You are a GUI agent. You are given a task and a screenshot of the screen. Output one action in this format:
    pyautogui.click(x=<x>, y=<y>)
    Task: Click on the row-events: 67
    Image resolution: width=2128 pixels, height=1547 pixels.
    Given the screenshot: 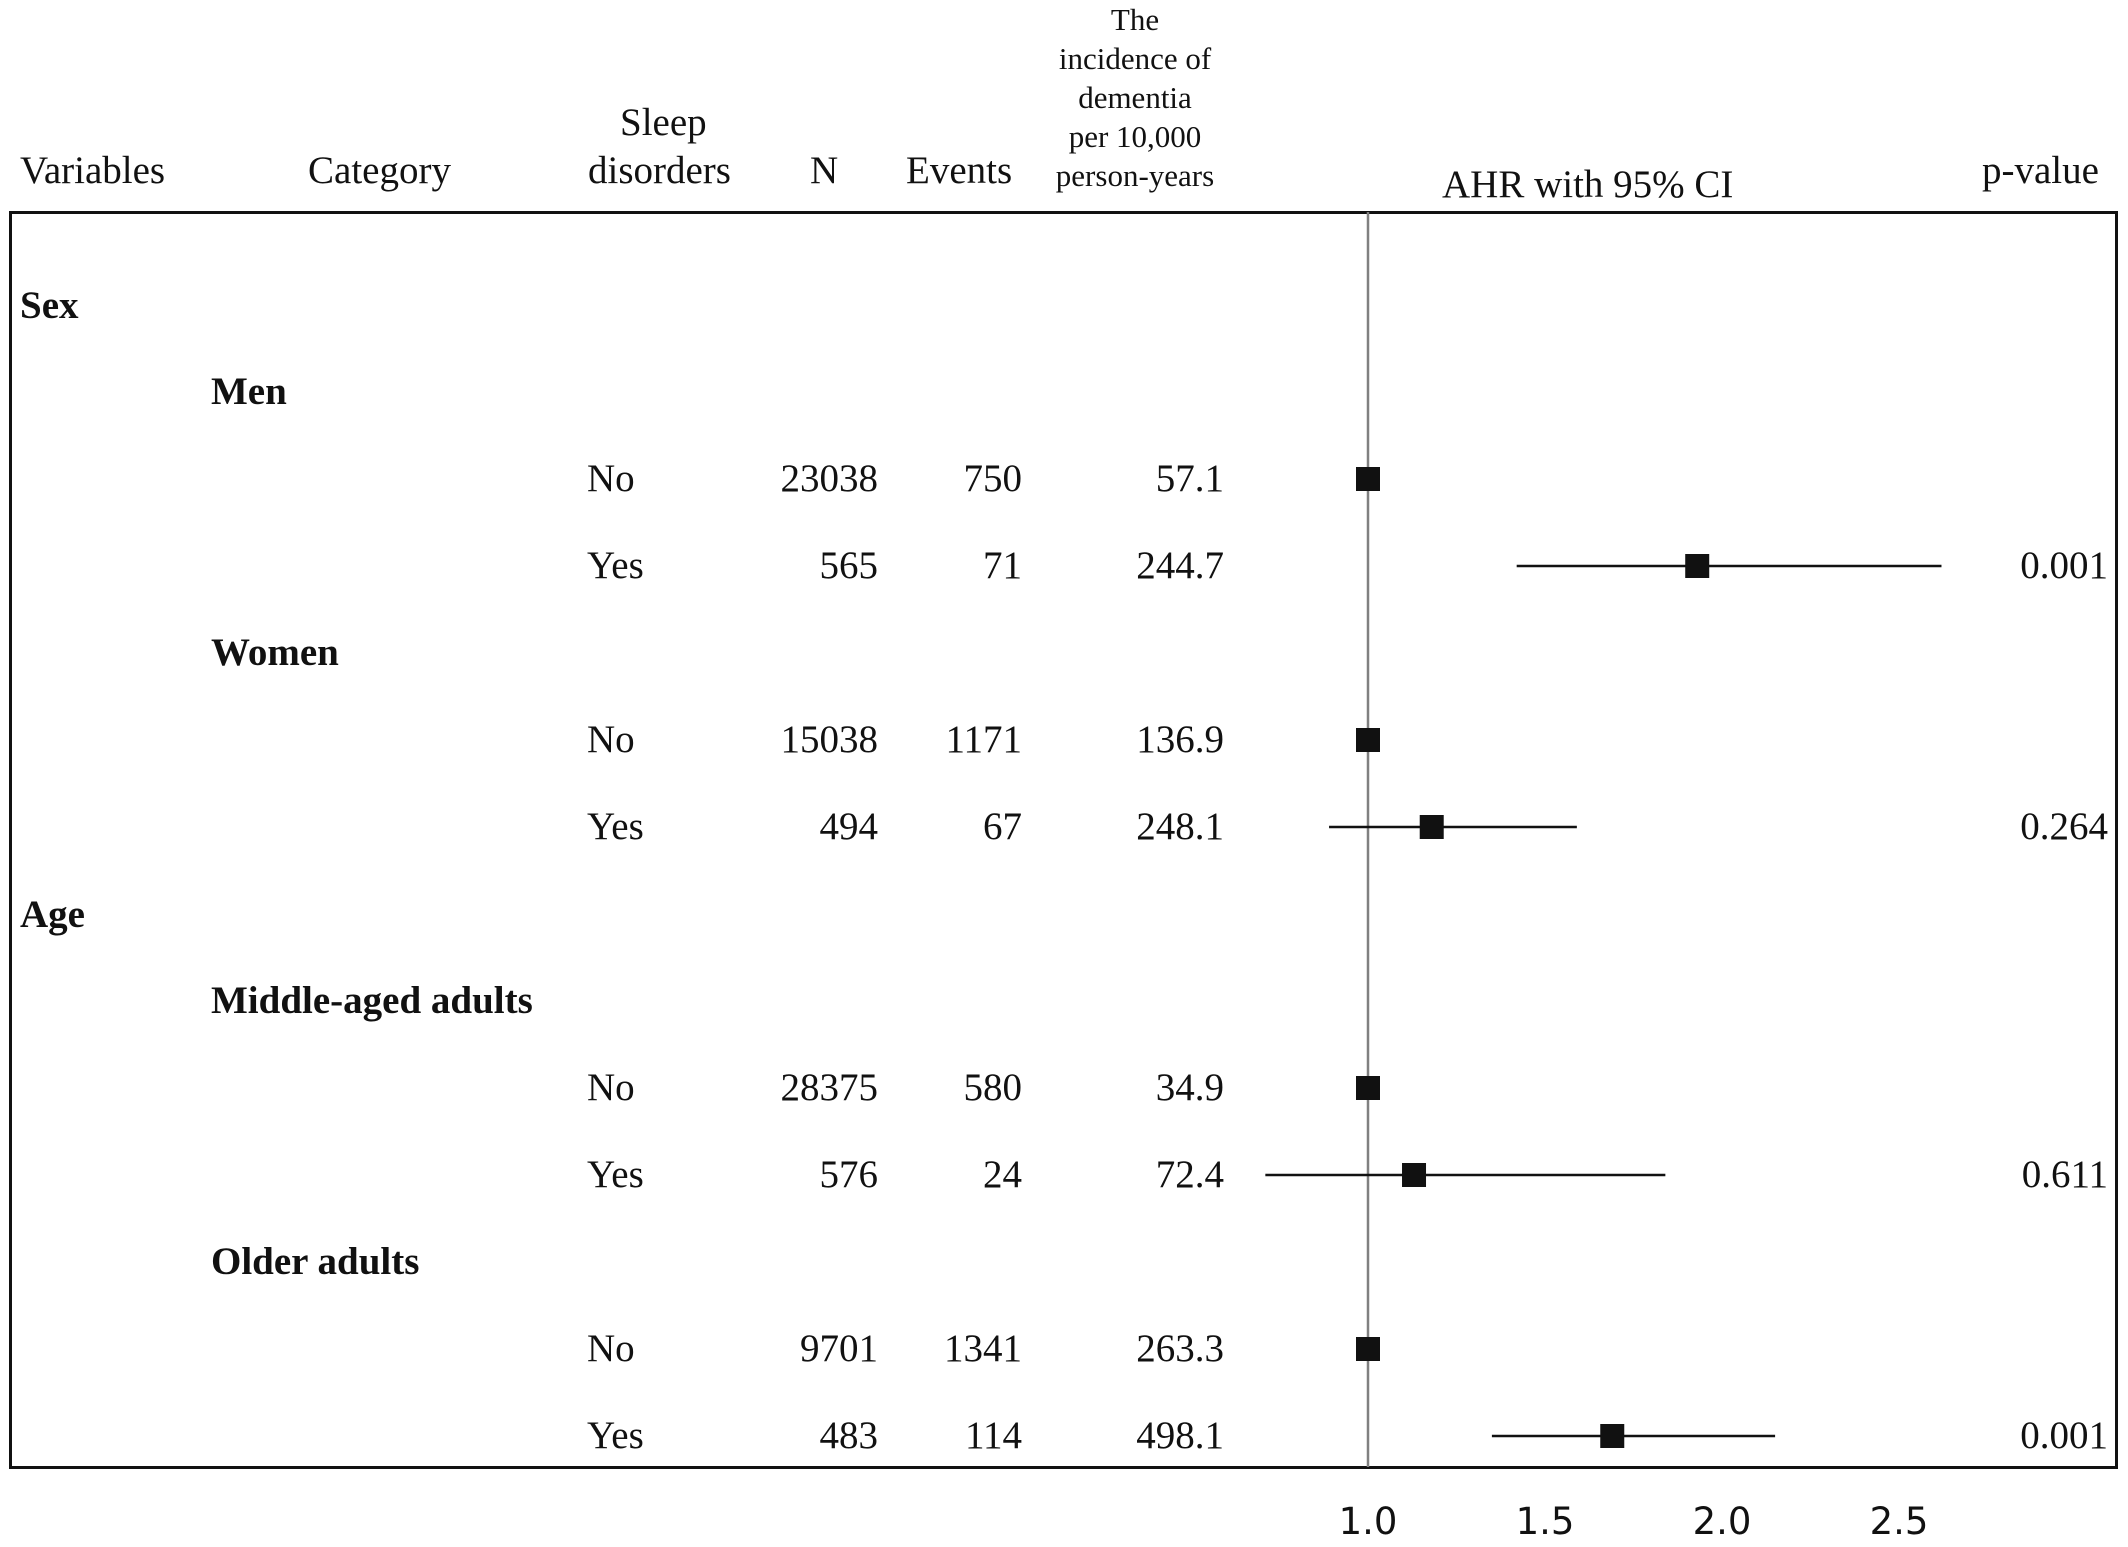 What is the action you would take?
    pyautogui.click(x=1002, y=826)
    